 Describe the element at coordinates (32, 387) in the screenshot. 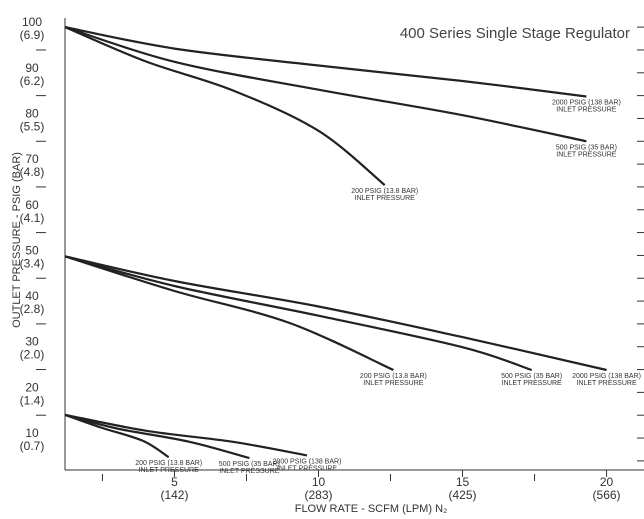

I see `y-tick-label: 20` at that location.